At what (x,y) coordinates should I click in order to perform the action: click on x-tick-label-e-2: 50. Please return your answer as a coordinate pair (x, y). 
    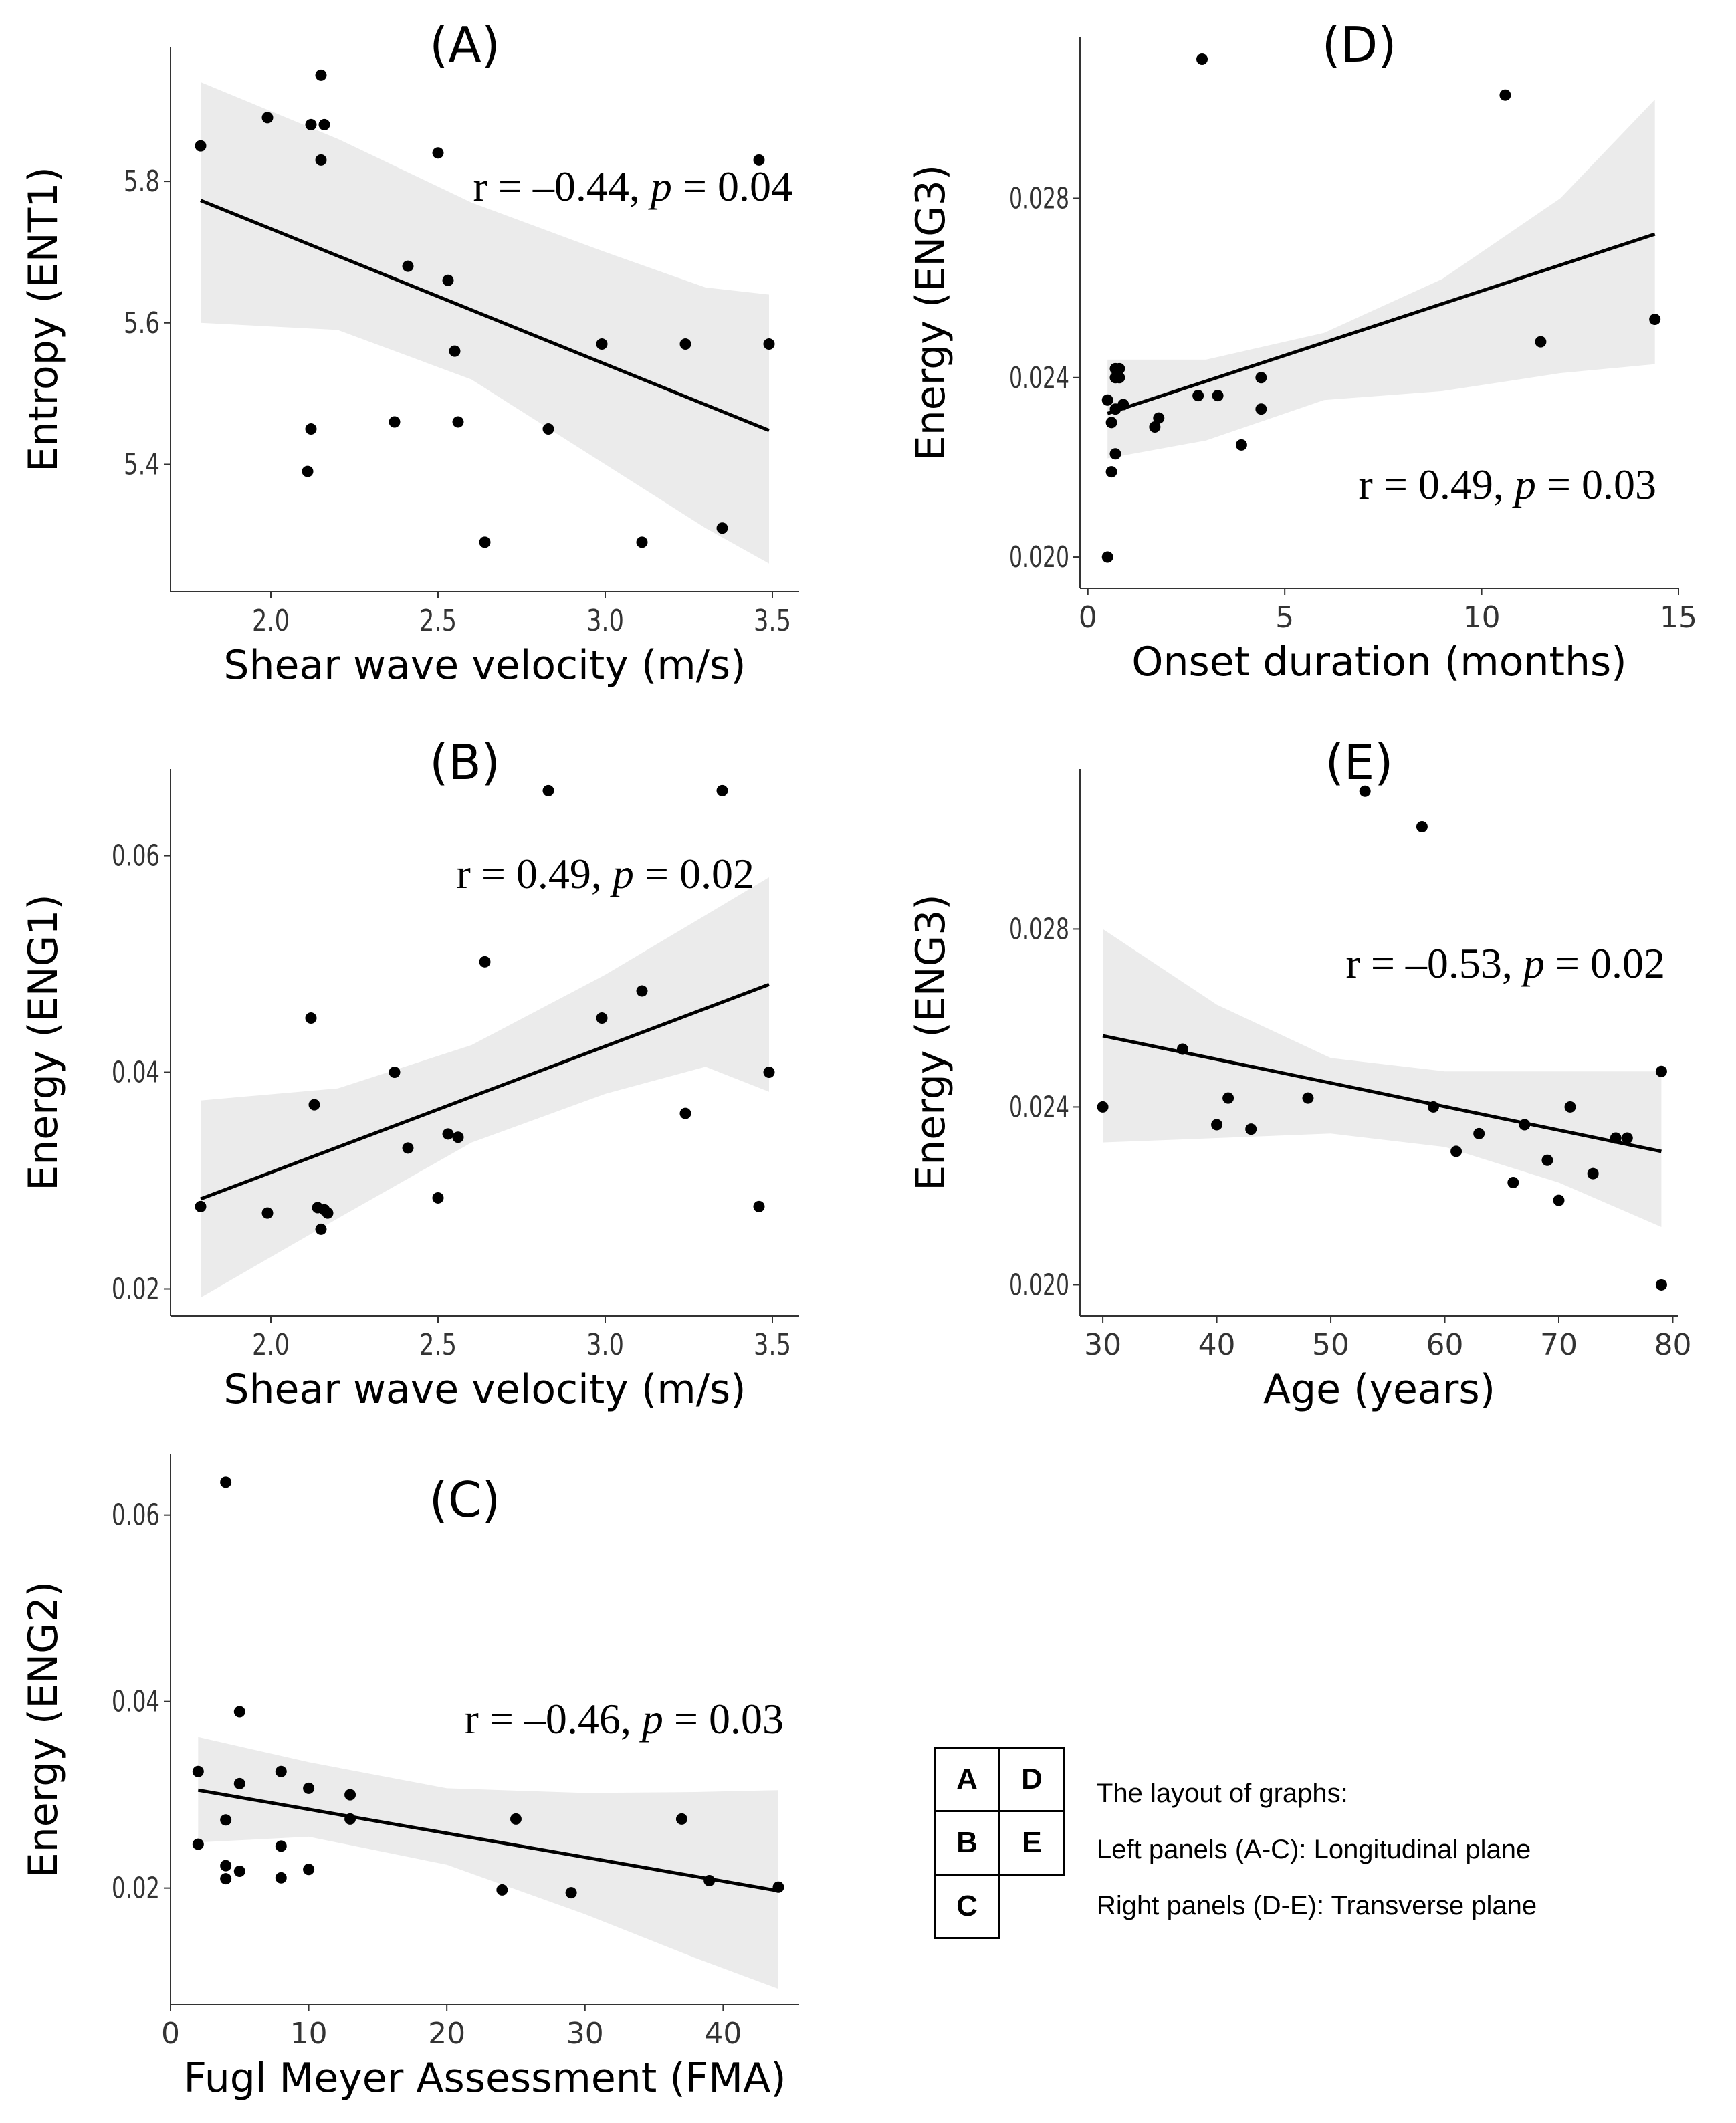
    Looking at the image, I should click on (1330, 1345).